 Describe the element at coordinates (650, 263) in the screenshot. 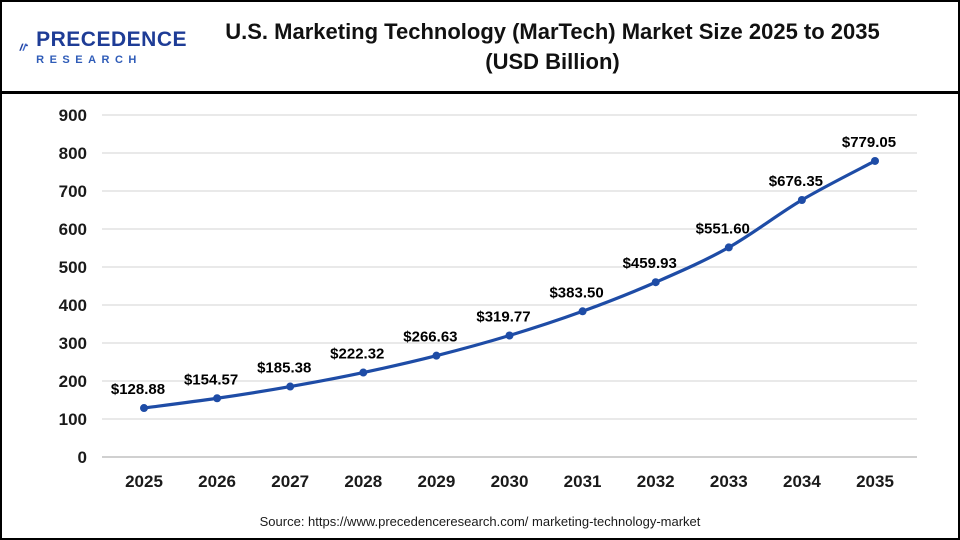

I see `data-label: $459.93` at that location.